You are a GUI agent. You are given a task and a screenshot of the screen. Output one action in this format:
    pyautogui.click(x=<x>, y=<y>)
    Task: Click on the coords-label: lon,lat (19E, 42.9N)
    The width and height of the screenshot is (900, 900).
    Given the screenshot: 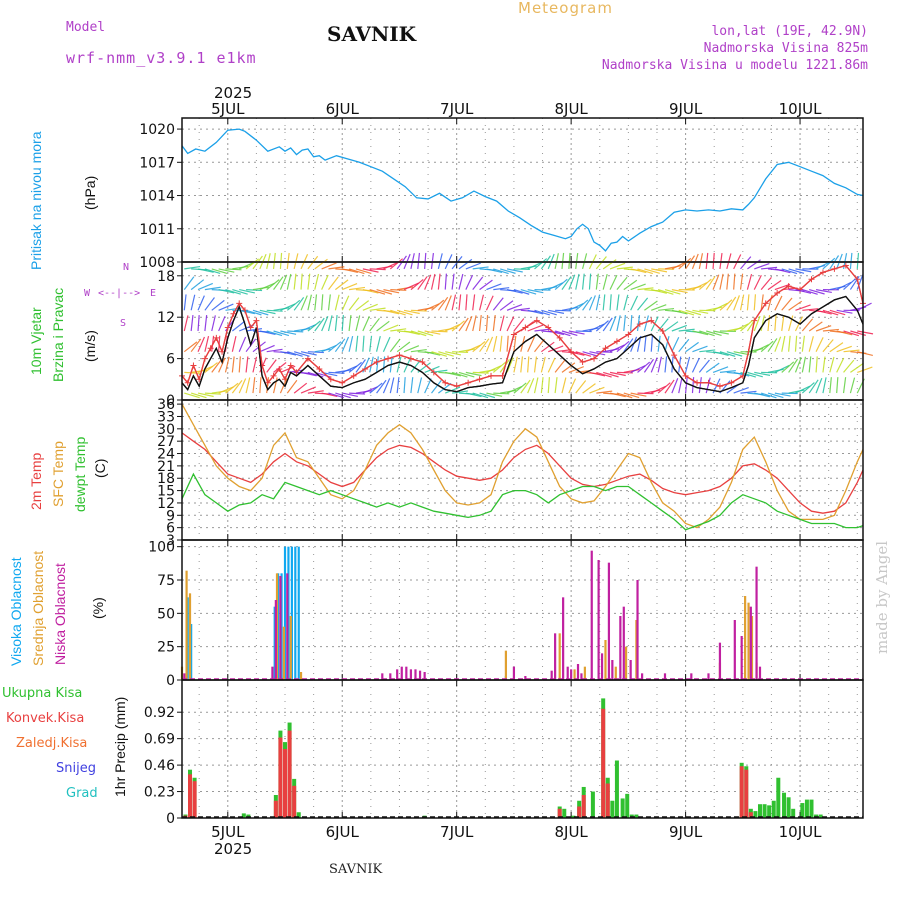 What is the action you would take?
    pyautogui.click(x=789, y=31)
    